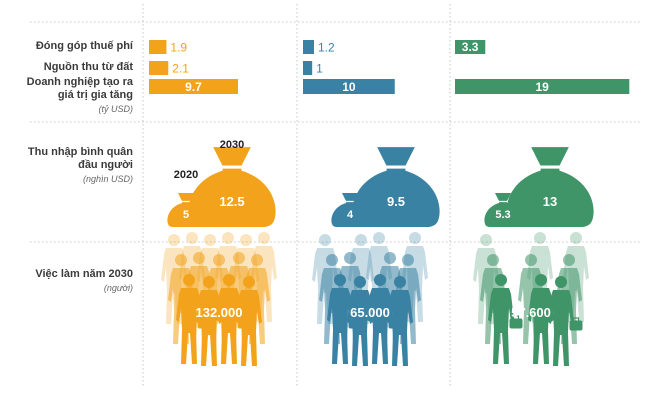 This screenshot has width=660, height=404. I want to click on jobs-label: 65.000, so click(370, 312).